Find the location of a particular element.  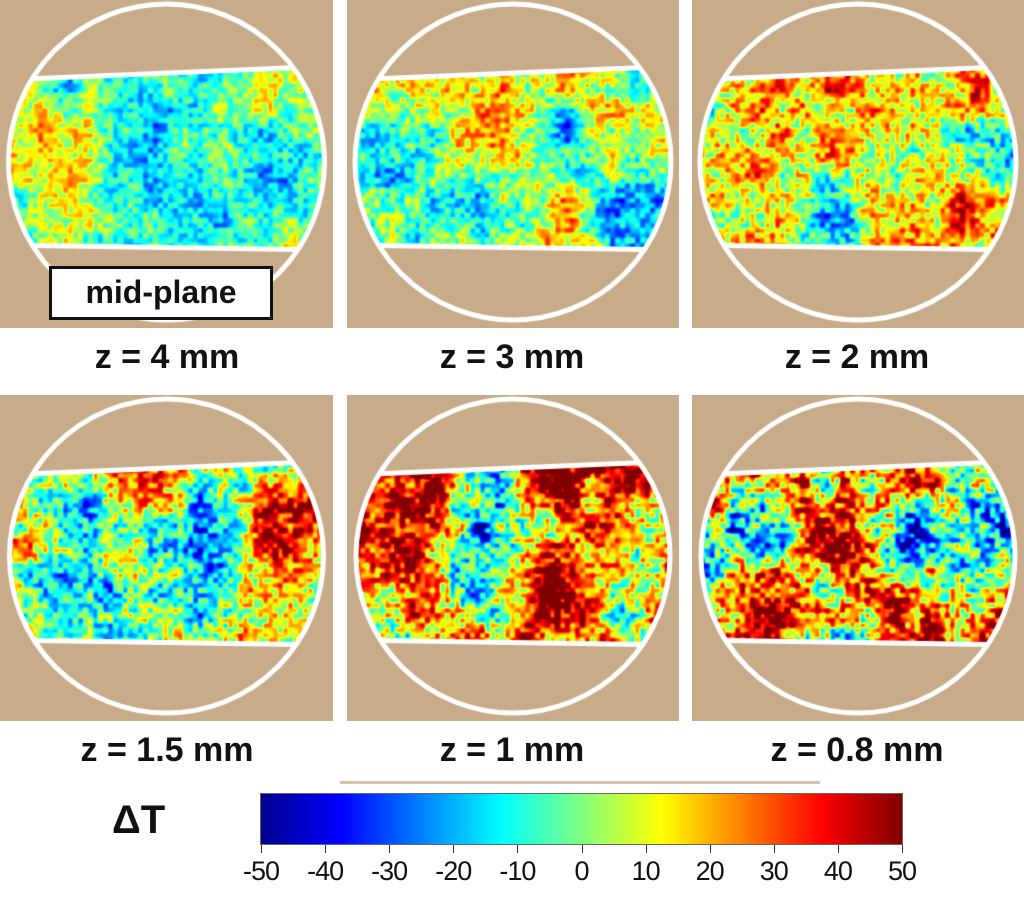

divider-line is located at coordinates (580, 782).